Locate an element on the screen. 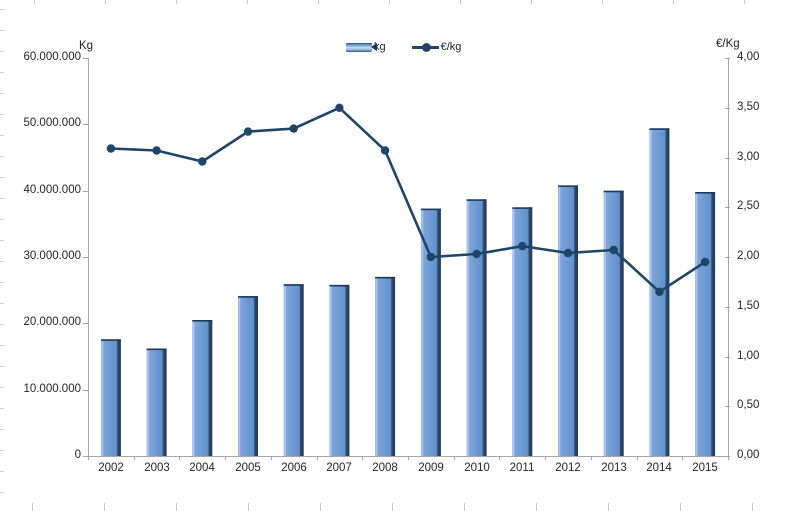 The image size is (800, 511). bar-2008 is located at coordinates (385, 366).